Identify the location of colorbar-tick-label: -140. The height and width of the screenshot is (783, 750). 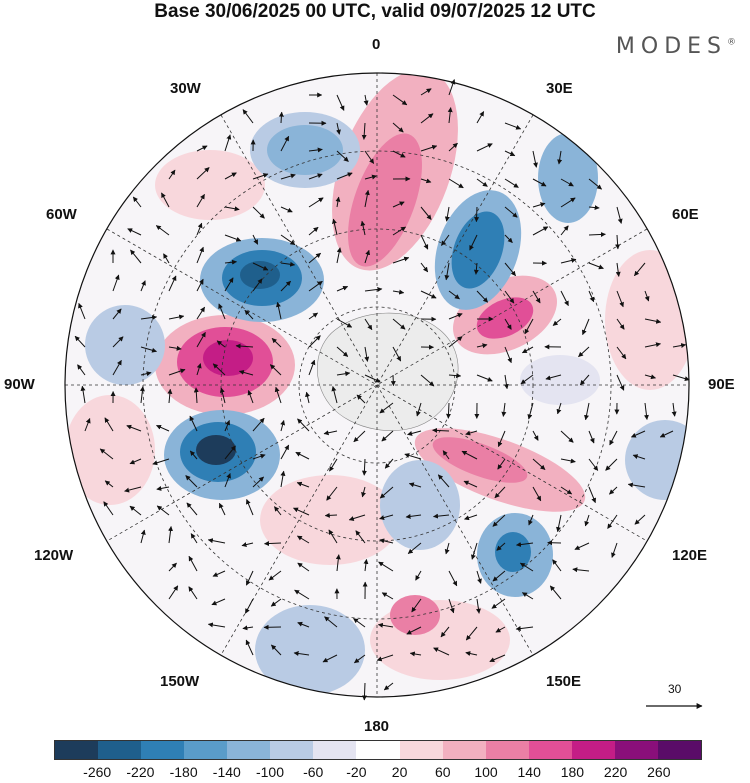
(226, 772).